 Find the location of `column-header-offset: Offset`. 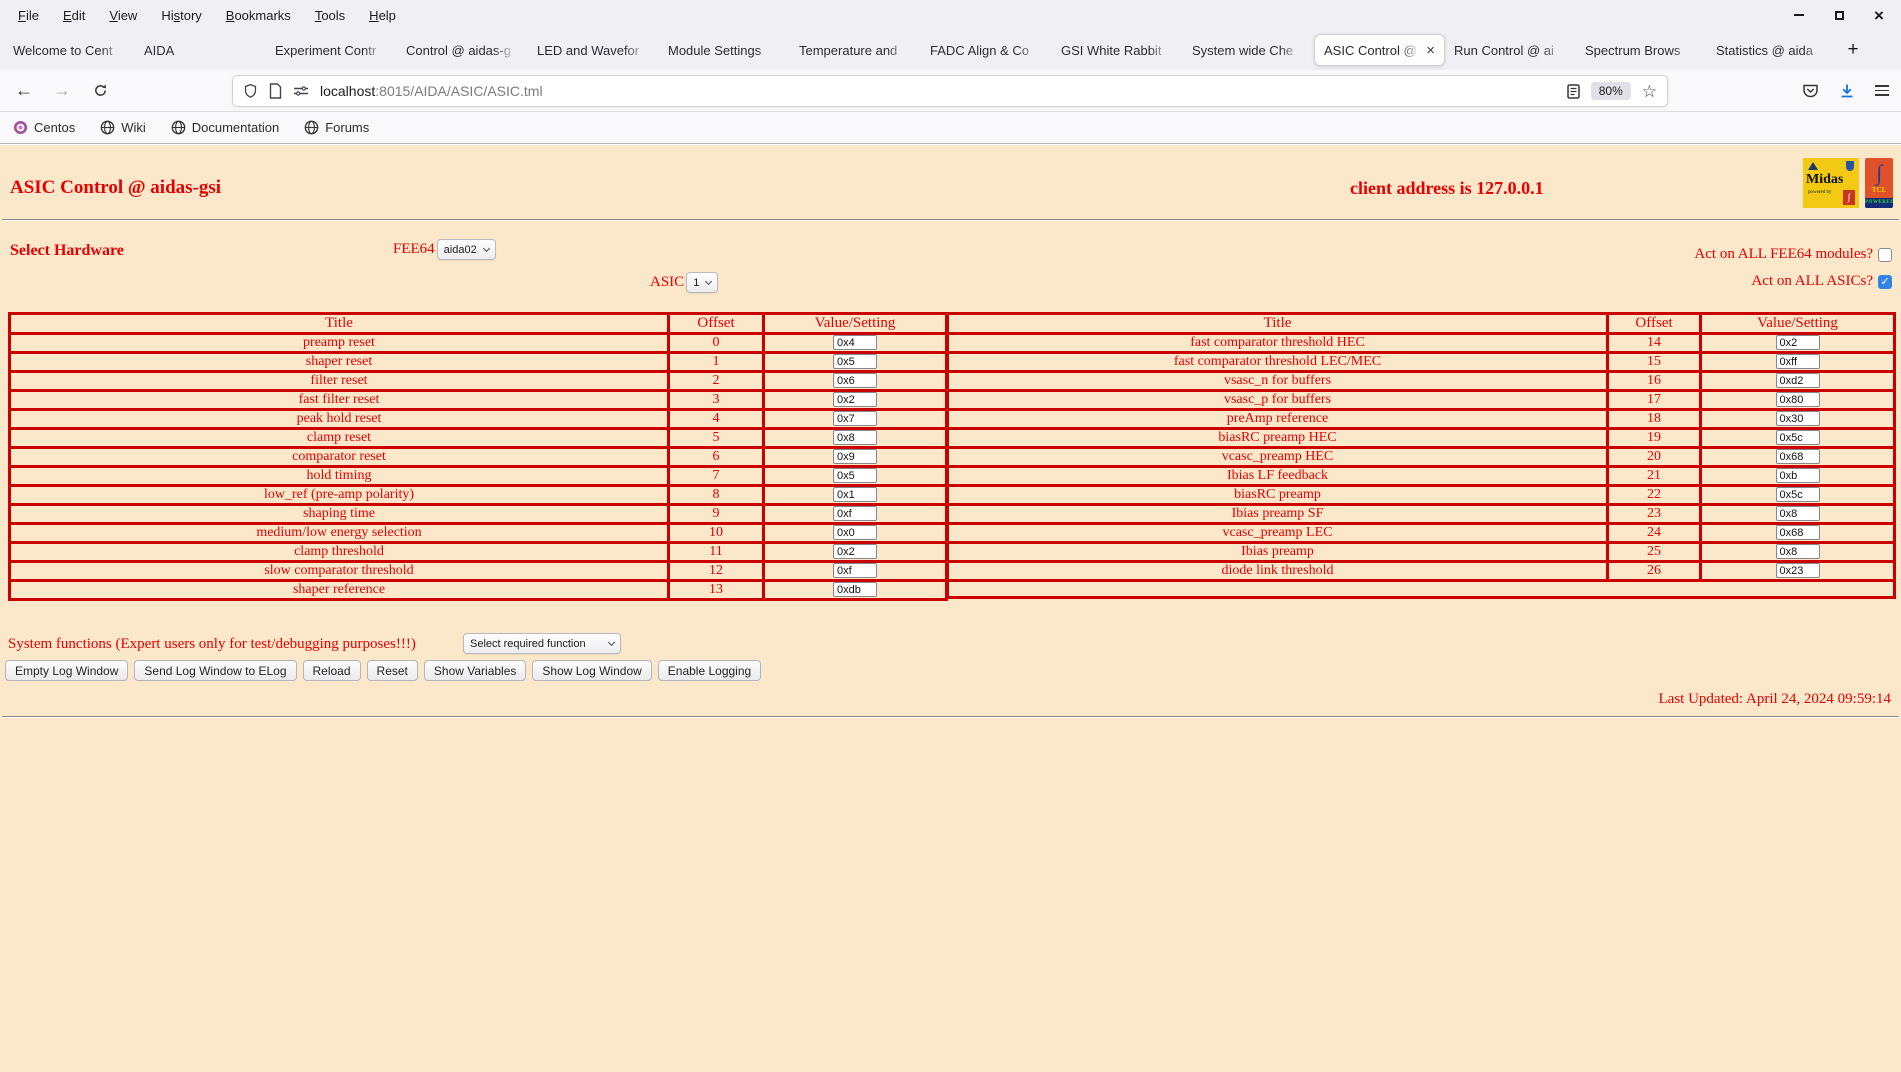

column-header-offset: Offset is located at coordinates (1654, 323).